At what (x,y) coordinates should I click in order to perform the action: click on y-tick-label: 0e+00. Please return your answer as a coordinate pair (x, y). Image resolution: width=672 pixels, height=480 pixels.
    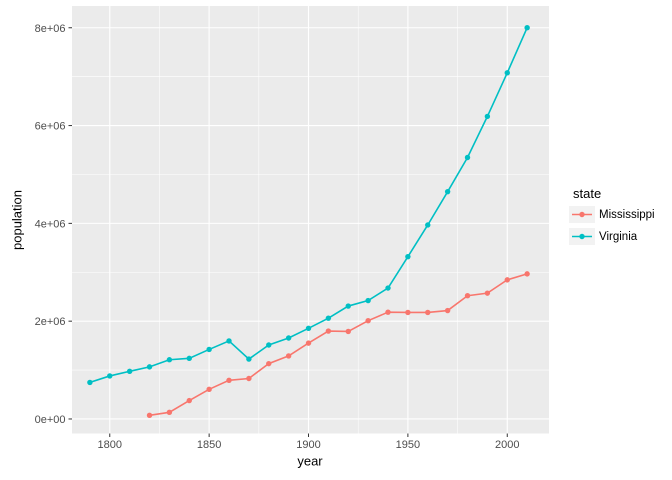
    Looking at the image, I should click on (50, 420).